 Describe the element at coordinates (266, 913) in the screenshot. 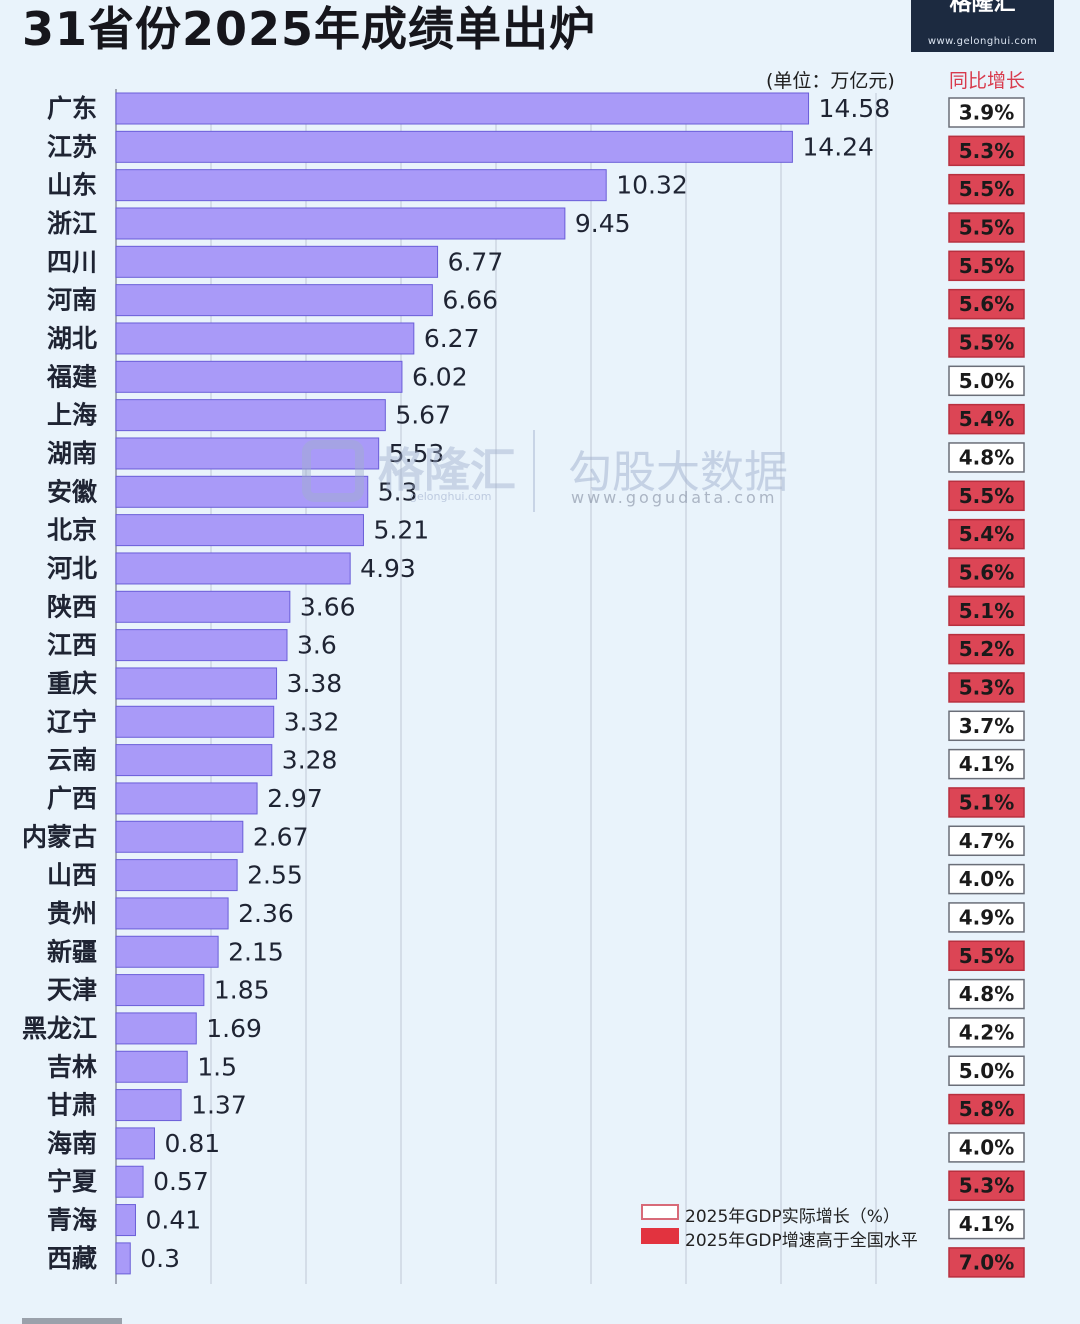

I see `value-label: 2.36` at that location.